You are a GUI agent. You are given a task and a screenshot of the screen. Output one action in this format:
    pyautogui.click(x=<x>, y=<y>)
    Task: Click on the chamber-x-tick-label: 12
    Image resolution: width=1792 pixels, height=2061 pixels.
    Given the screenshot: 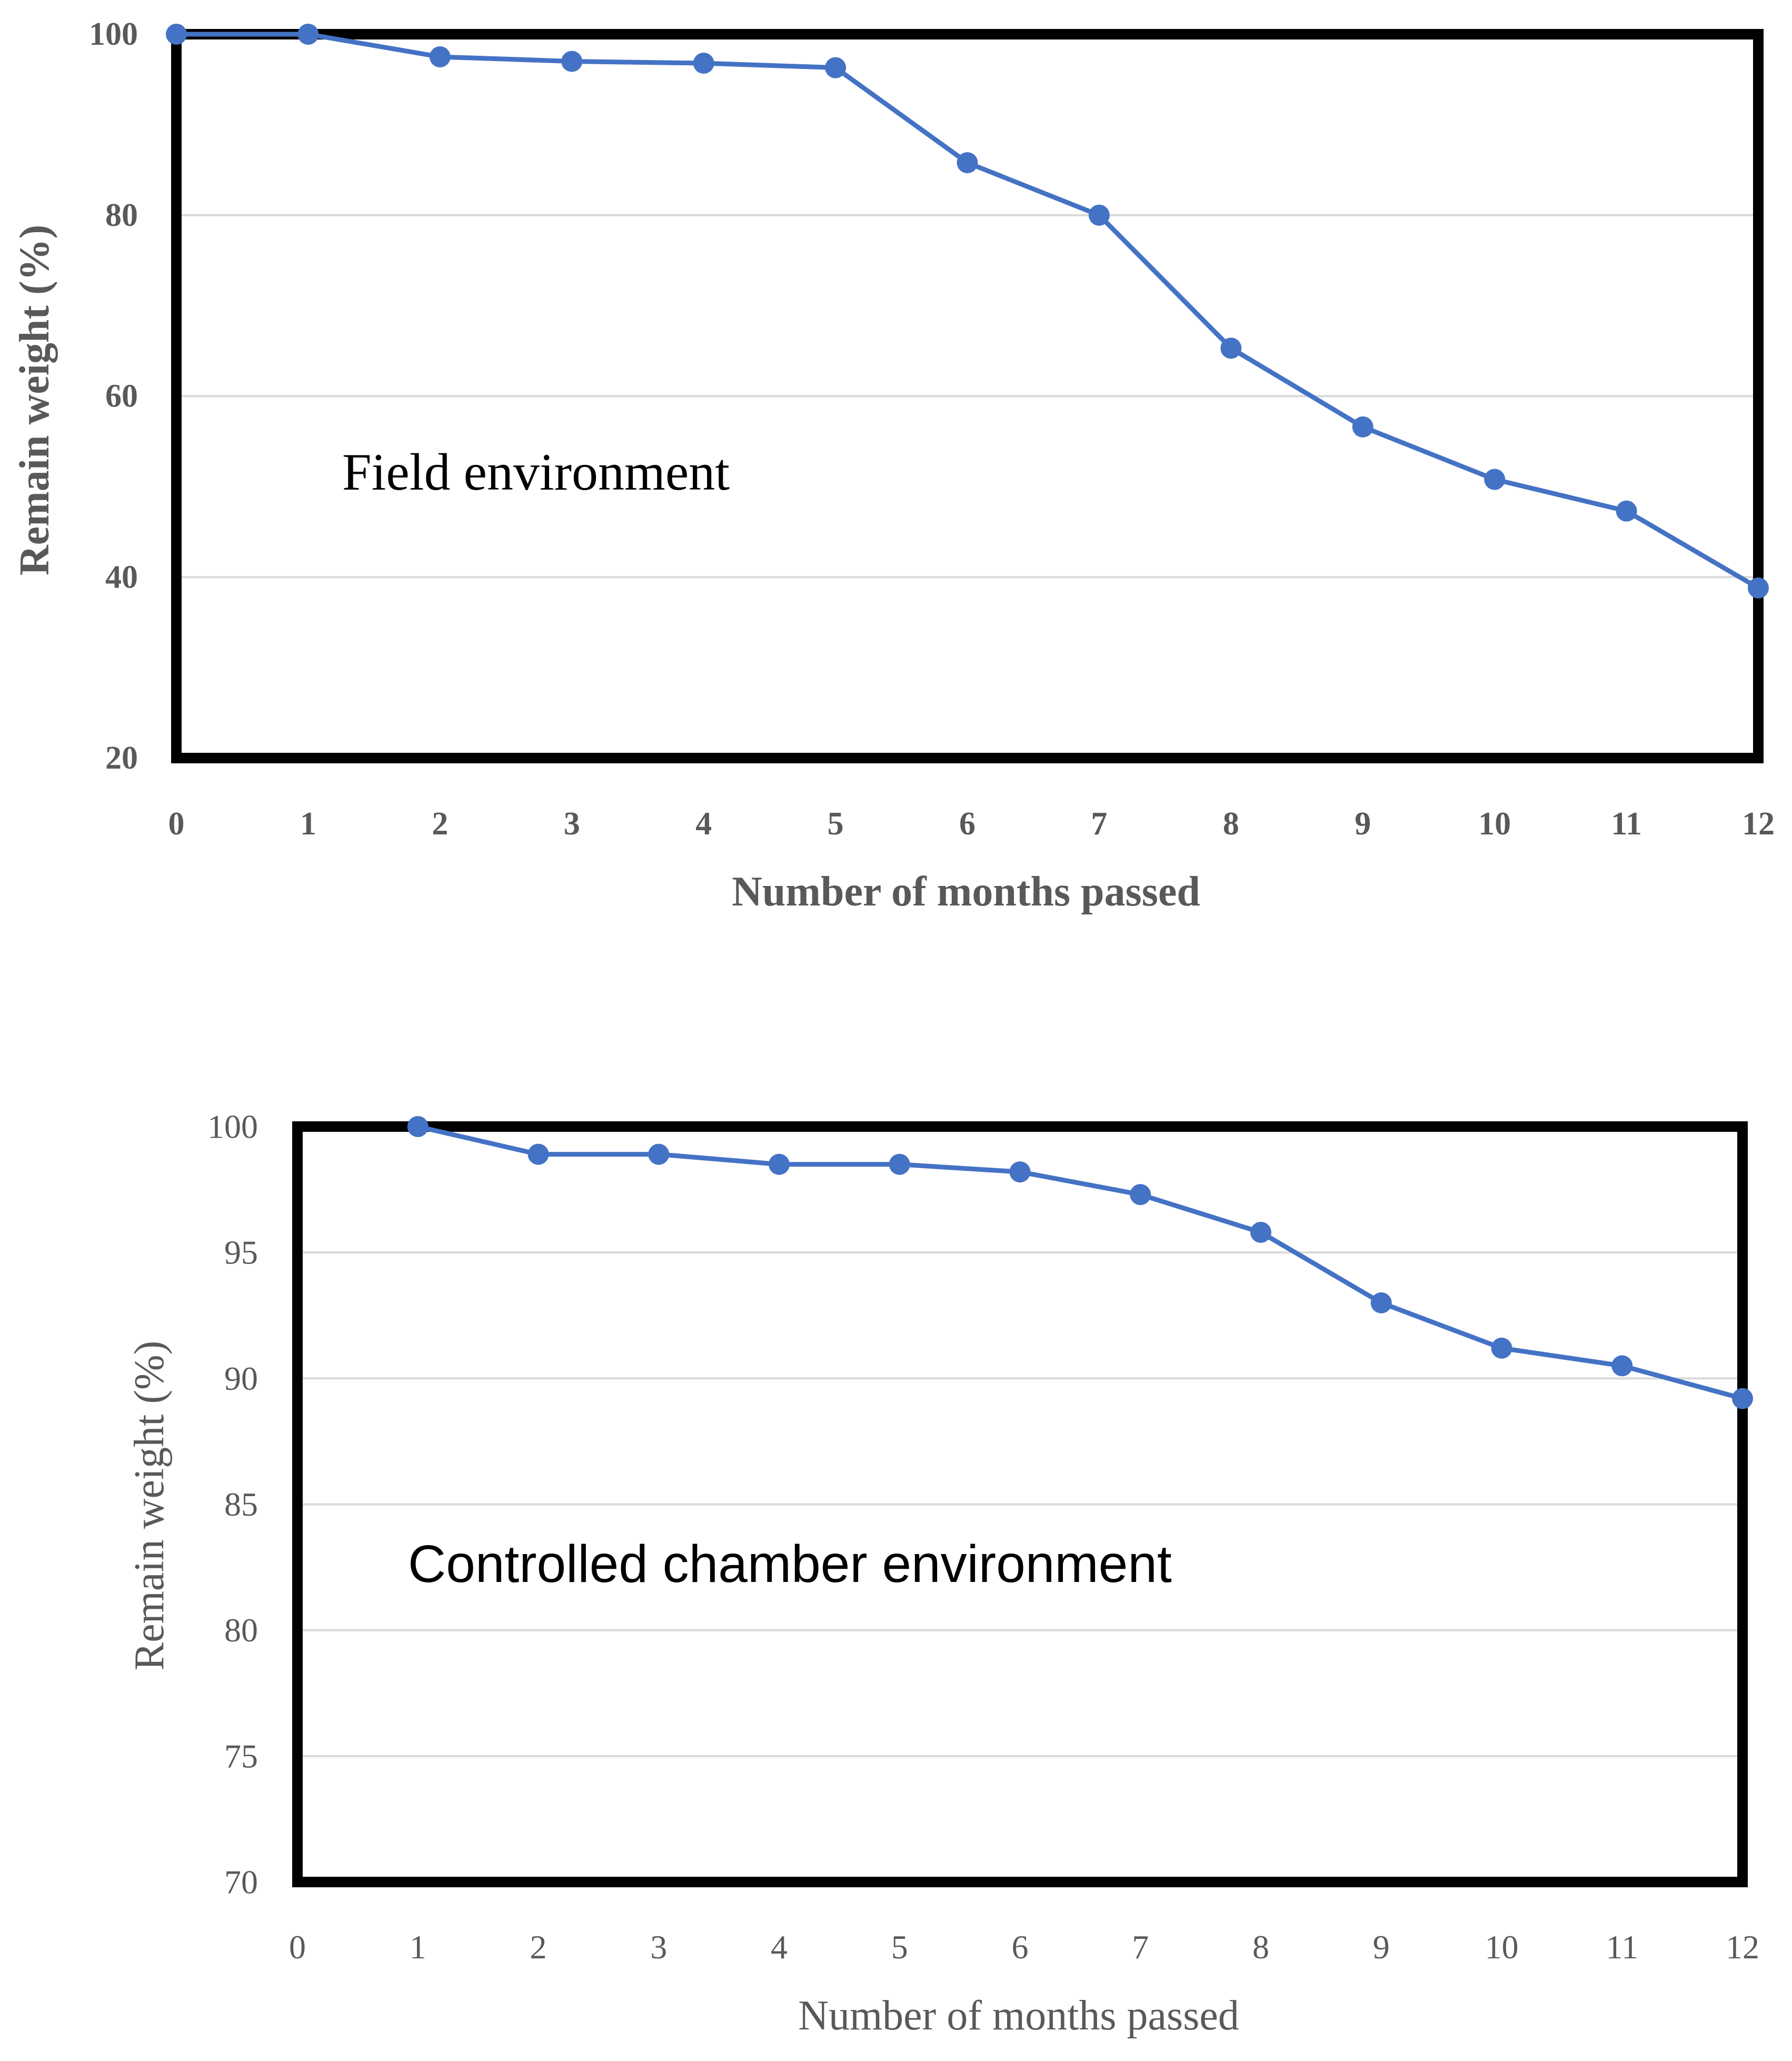 What is the action you would take?
    pyautogui.click(x=1743, y=1947)
    